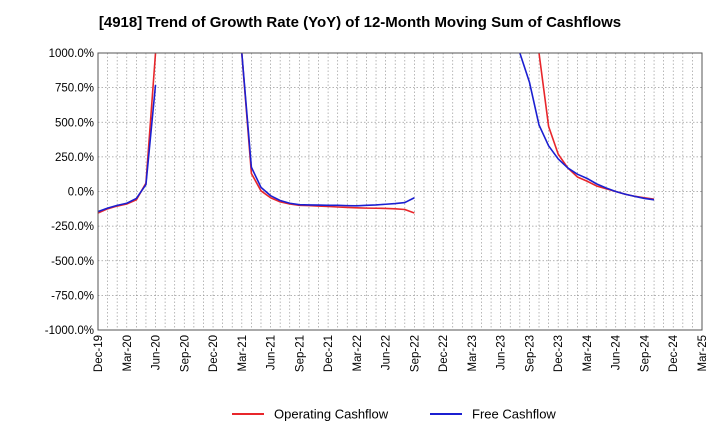  I want to click on y-tick-label: 0.0%, so click(81, 193).